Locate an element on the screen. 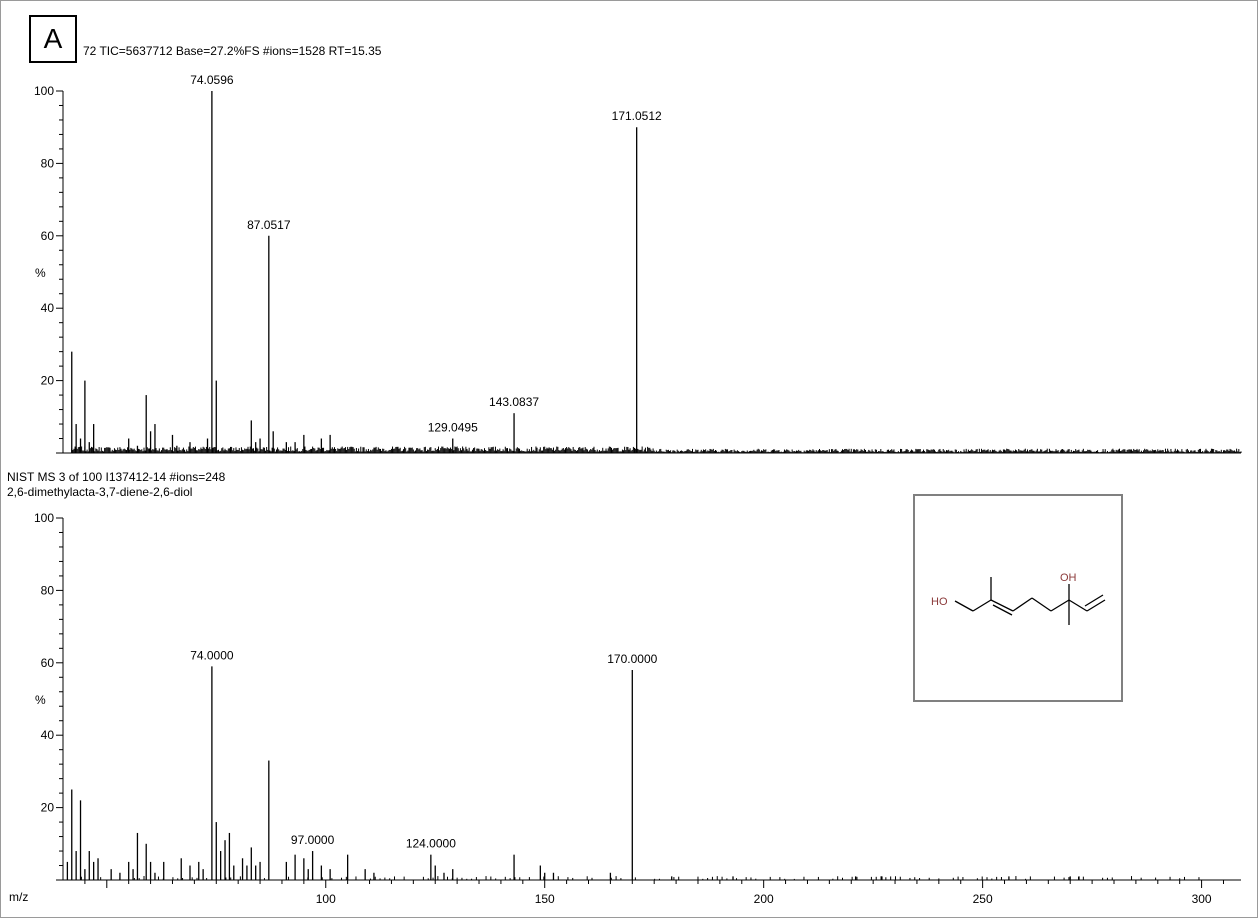  x-tick-label: 150 is located at coordinates (545, 899).